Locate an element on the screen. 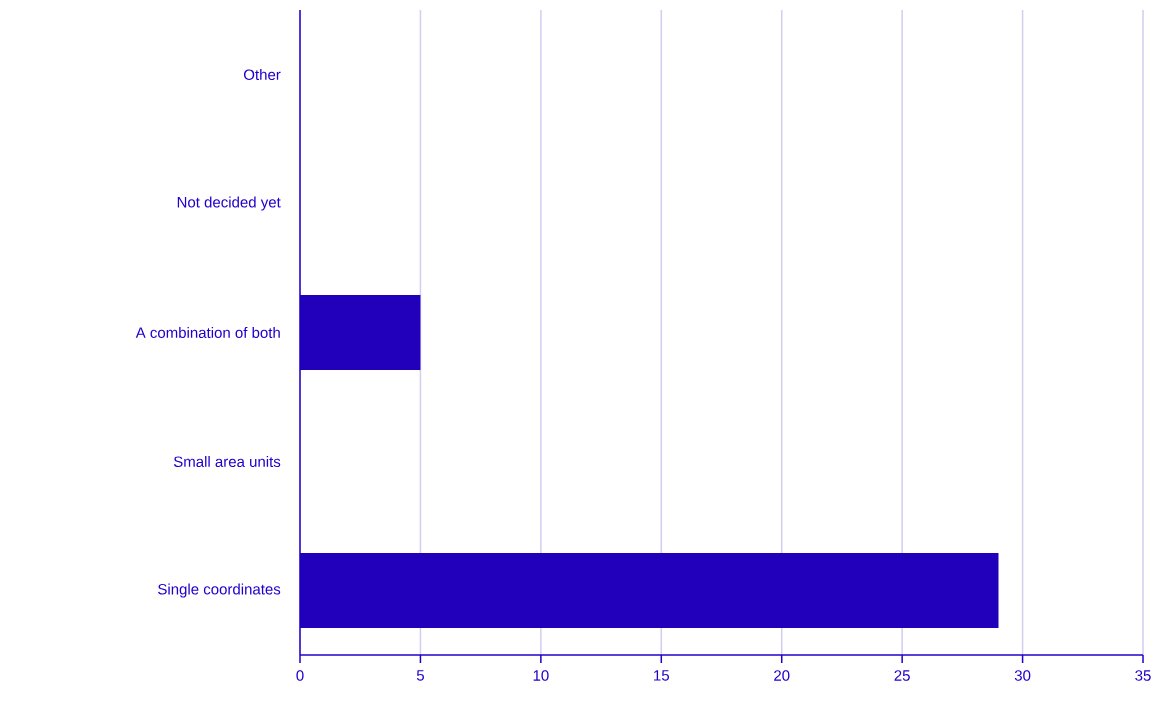 The width and height of the screenshot is (1164, 706). y-tick-label: Not decided yet is located at coordinates (229, 203).